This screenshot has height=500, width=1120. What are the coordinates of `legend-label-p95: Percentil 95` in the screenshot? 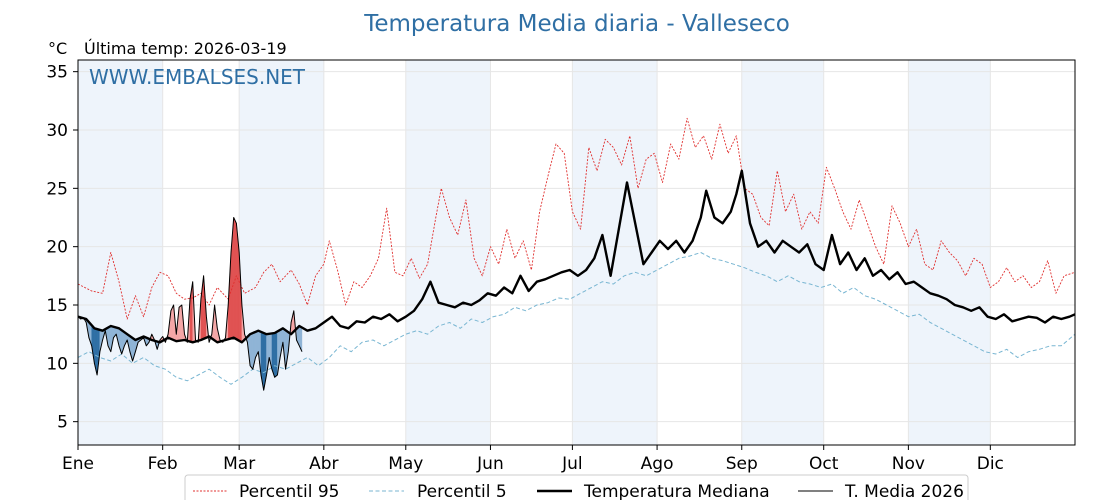 It's located at (289, 491).